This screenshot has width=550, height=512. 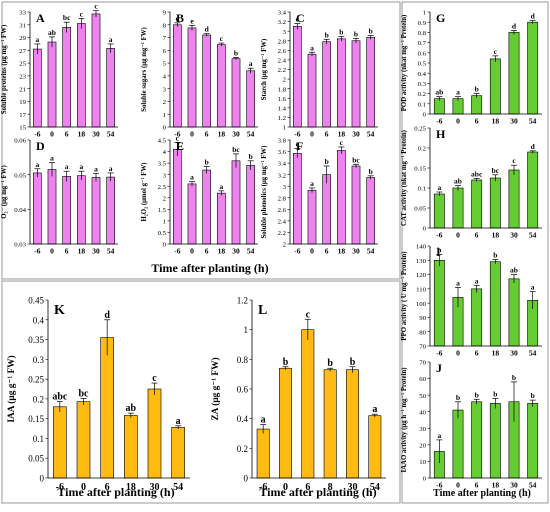 What do you see at coordinates (262, 310) in the screenshot?
I see `panel-letter-L: L` at bounding box center [262, 310].